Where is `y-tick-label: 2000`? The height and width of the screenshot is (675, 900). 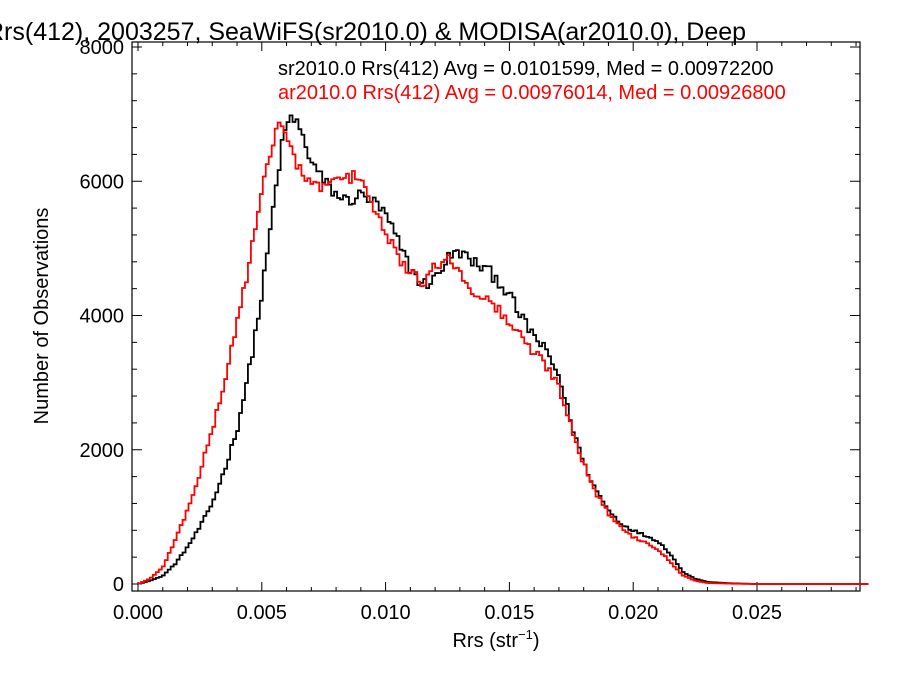 y-tick-label: 2000 is located at coordinates (102, 451).